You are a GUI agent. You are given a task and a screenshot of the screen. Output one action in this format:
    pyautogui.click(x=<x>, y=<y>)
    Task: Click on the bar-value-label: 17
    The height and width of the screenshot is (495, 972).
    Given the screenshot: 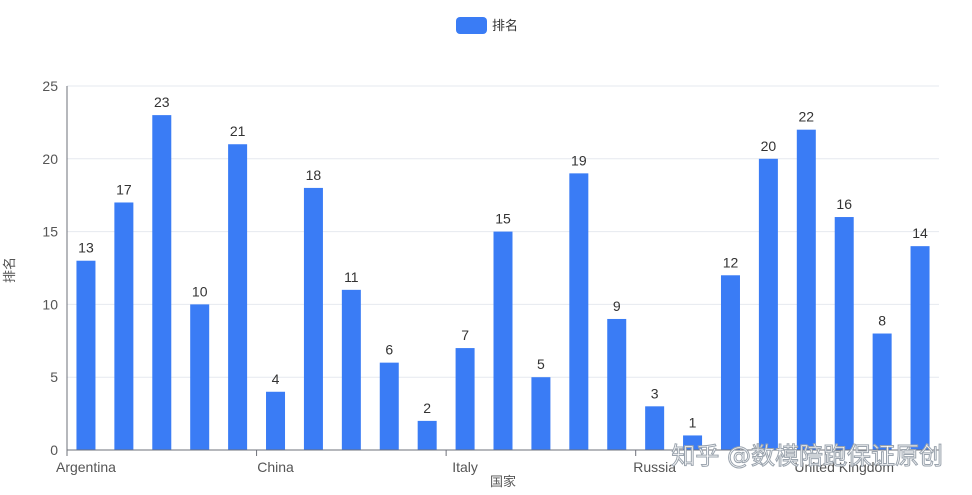 What is the action you would take?
    pyautogui.click(x=124, y=189)
    